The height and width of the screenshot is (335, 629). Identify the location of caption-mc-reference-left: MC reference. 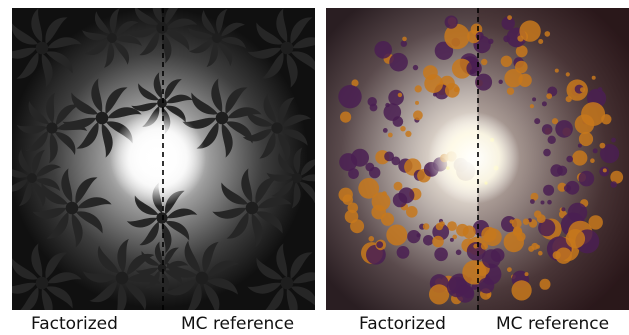
(238, 324).